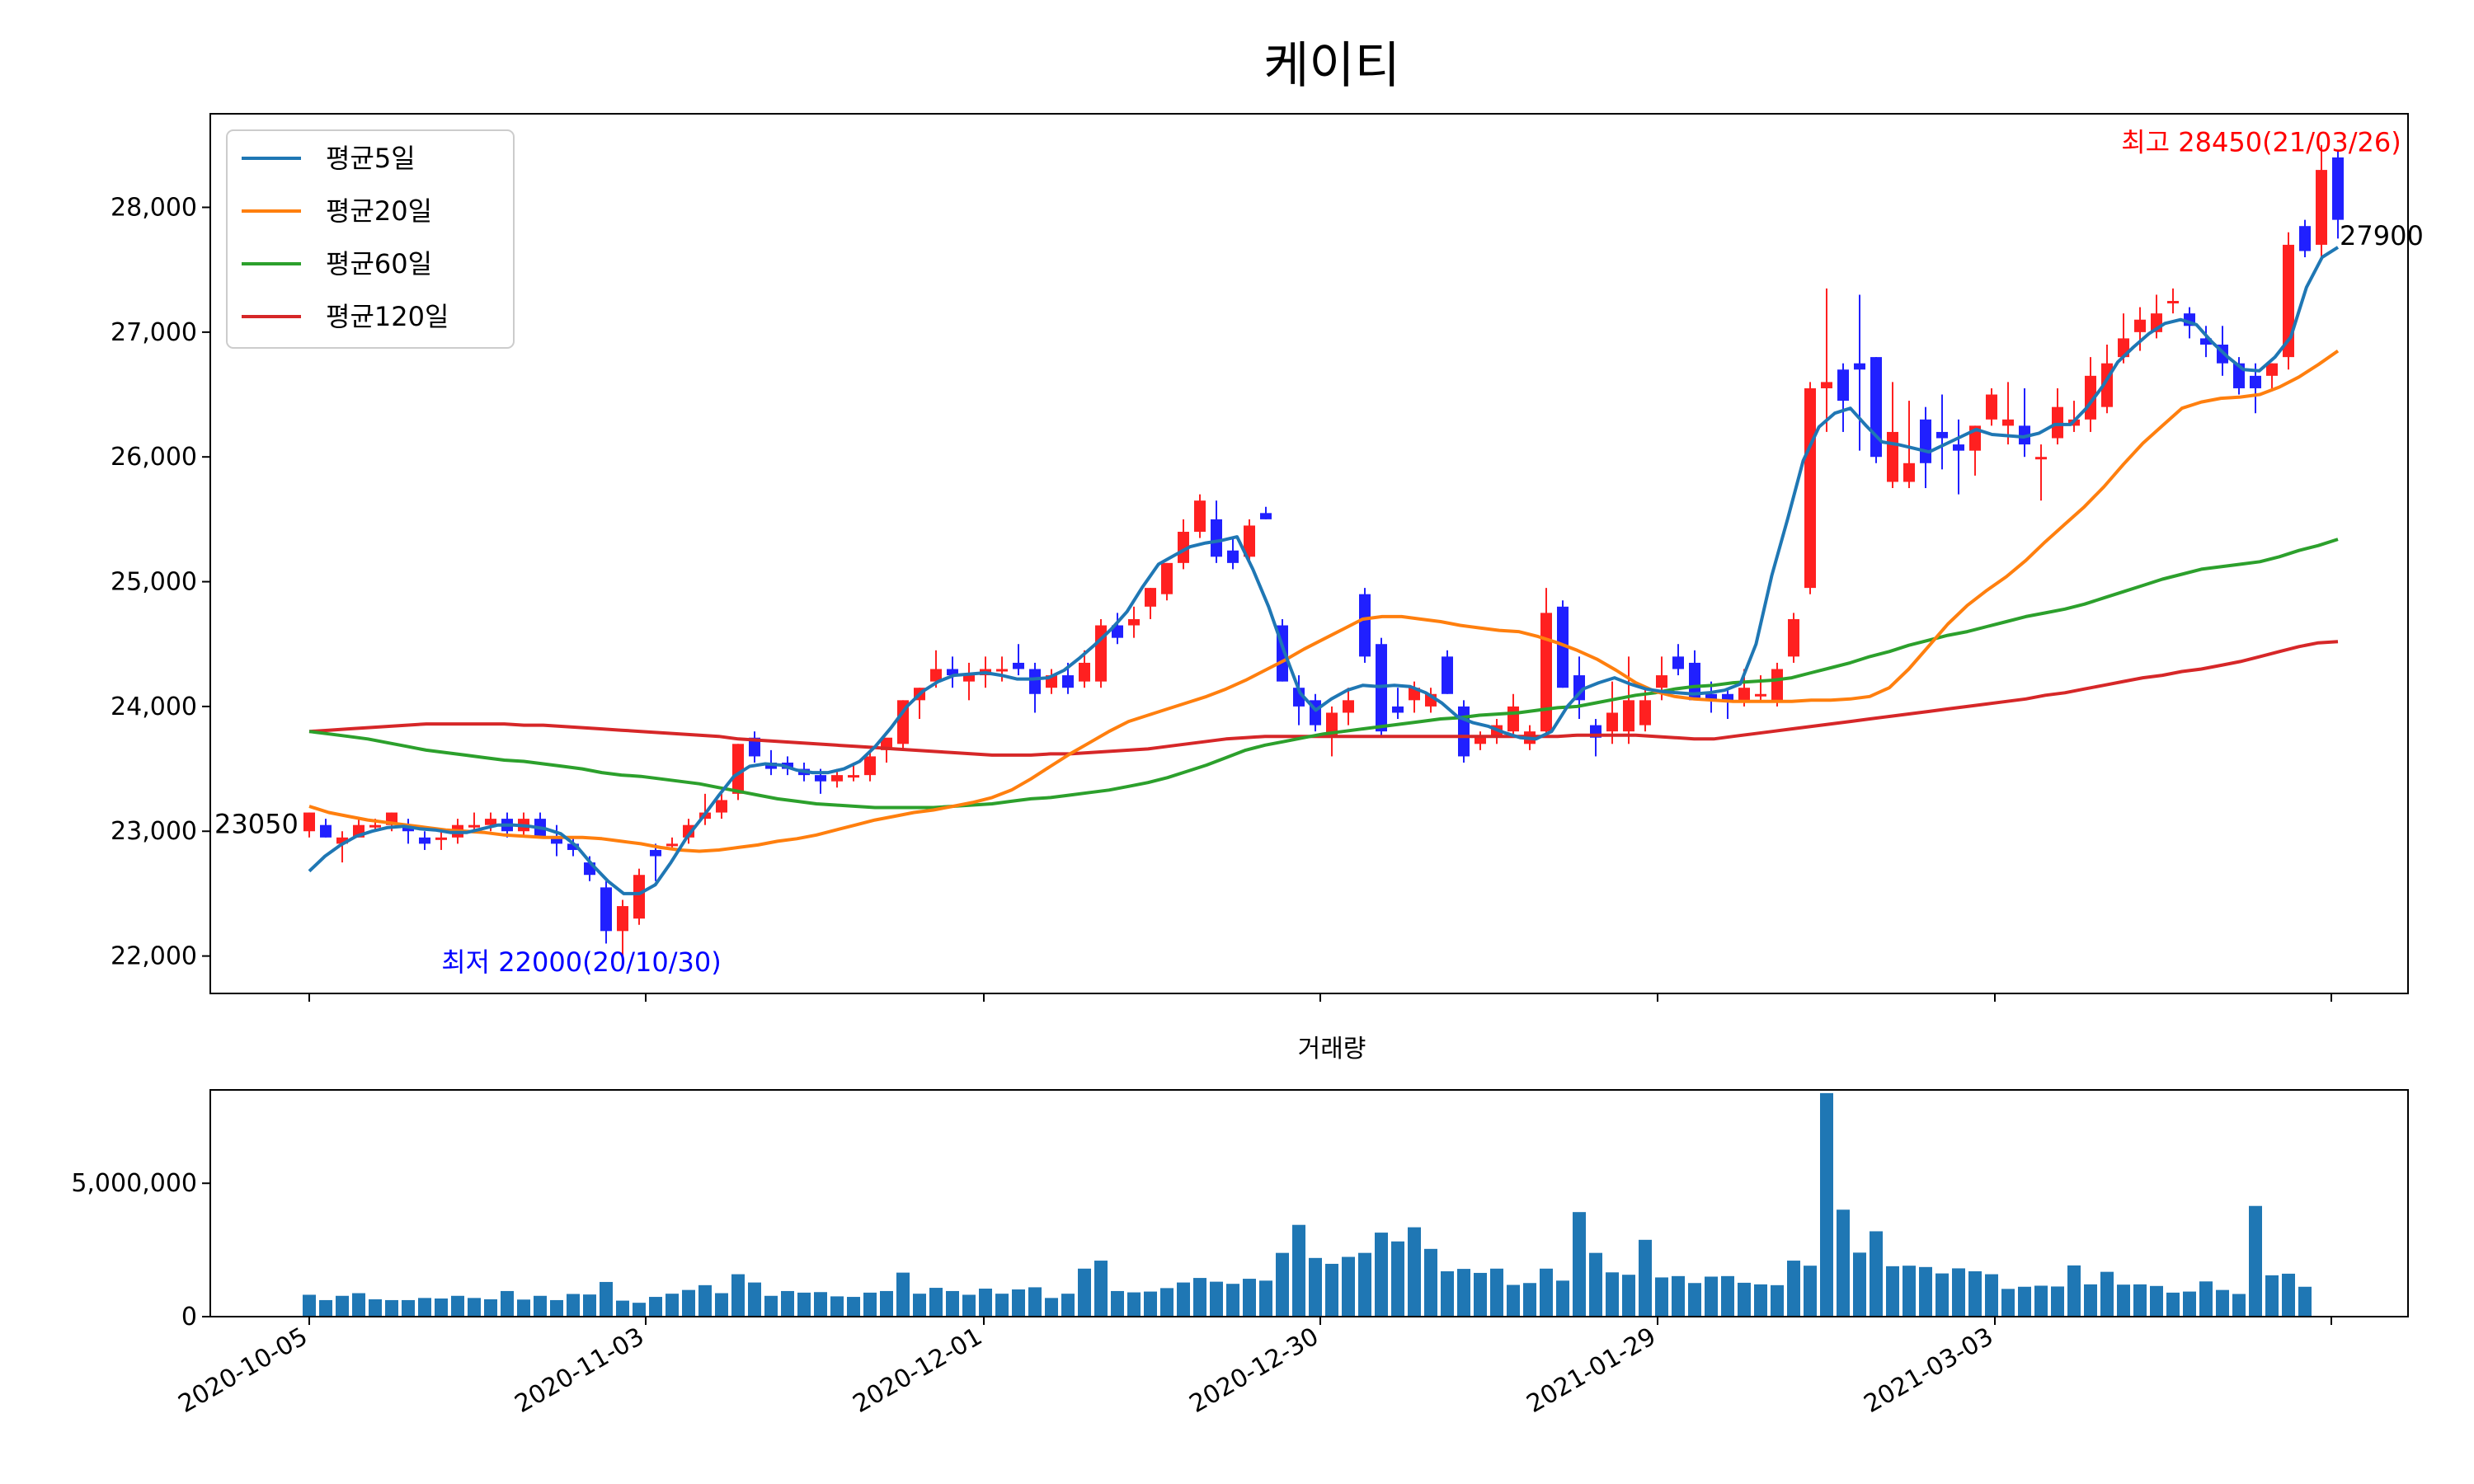 The image size is (2474, 1484). What do you see at coordinates (154, 582) in the screenshot?
I see `price-ytick-label: 25,000` at bounding box center [154, 582].